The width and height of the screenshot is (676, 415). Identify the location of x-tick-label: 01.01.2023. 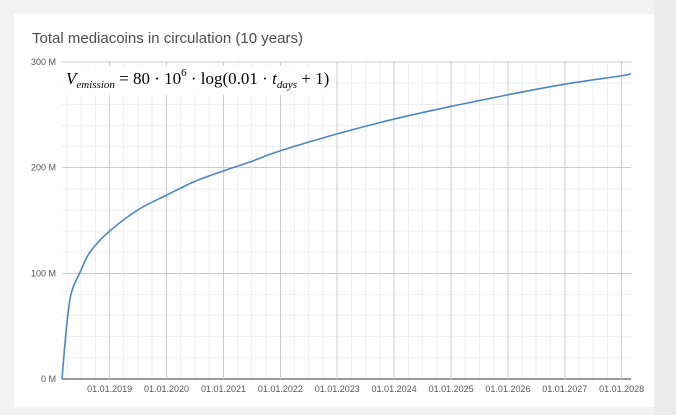
(337, 389).